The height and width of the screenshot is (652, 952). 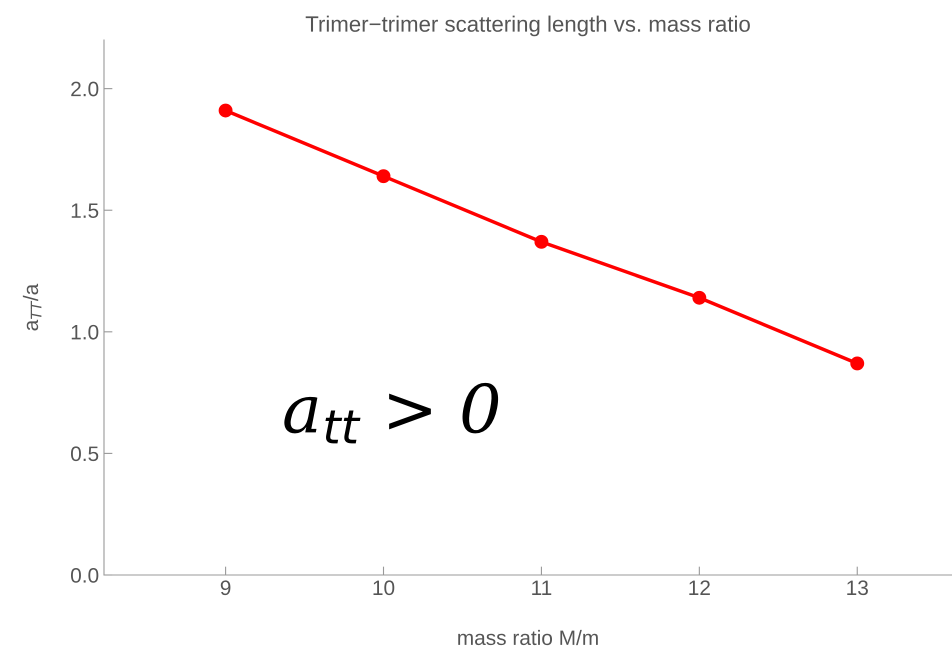 I want to click on annotation: a$_{tt}$ > 0, so click(x=391, y=413).